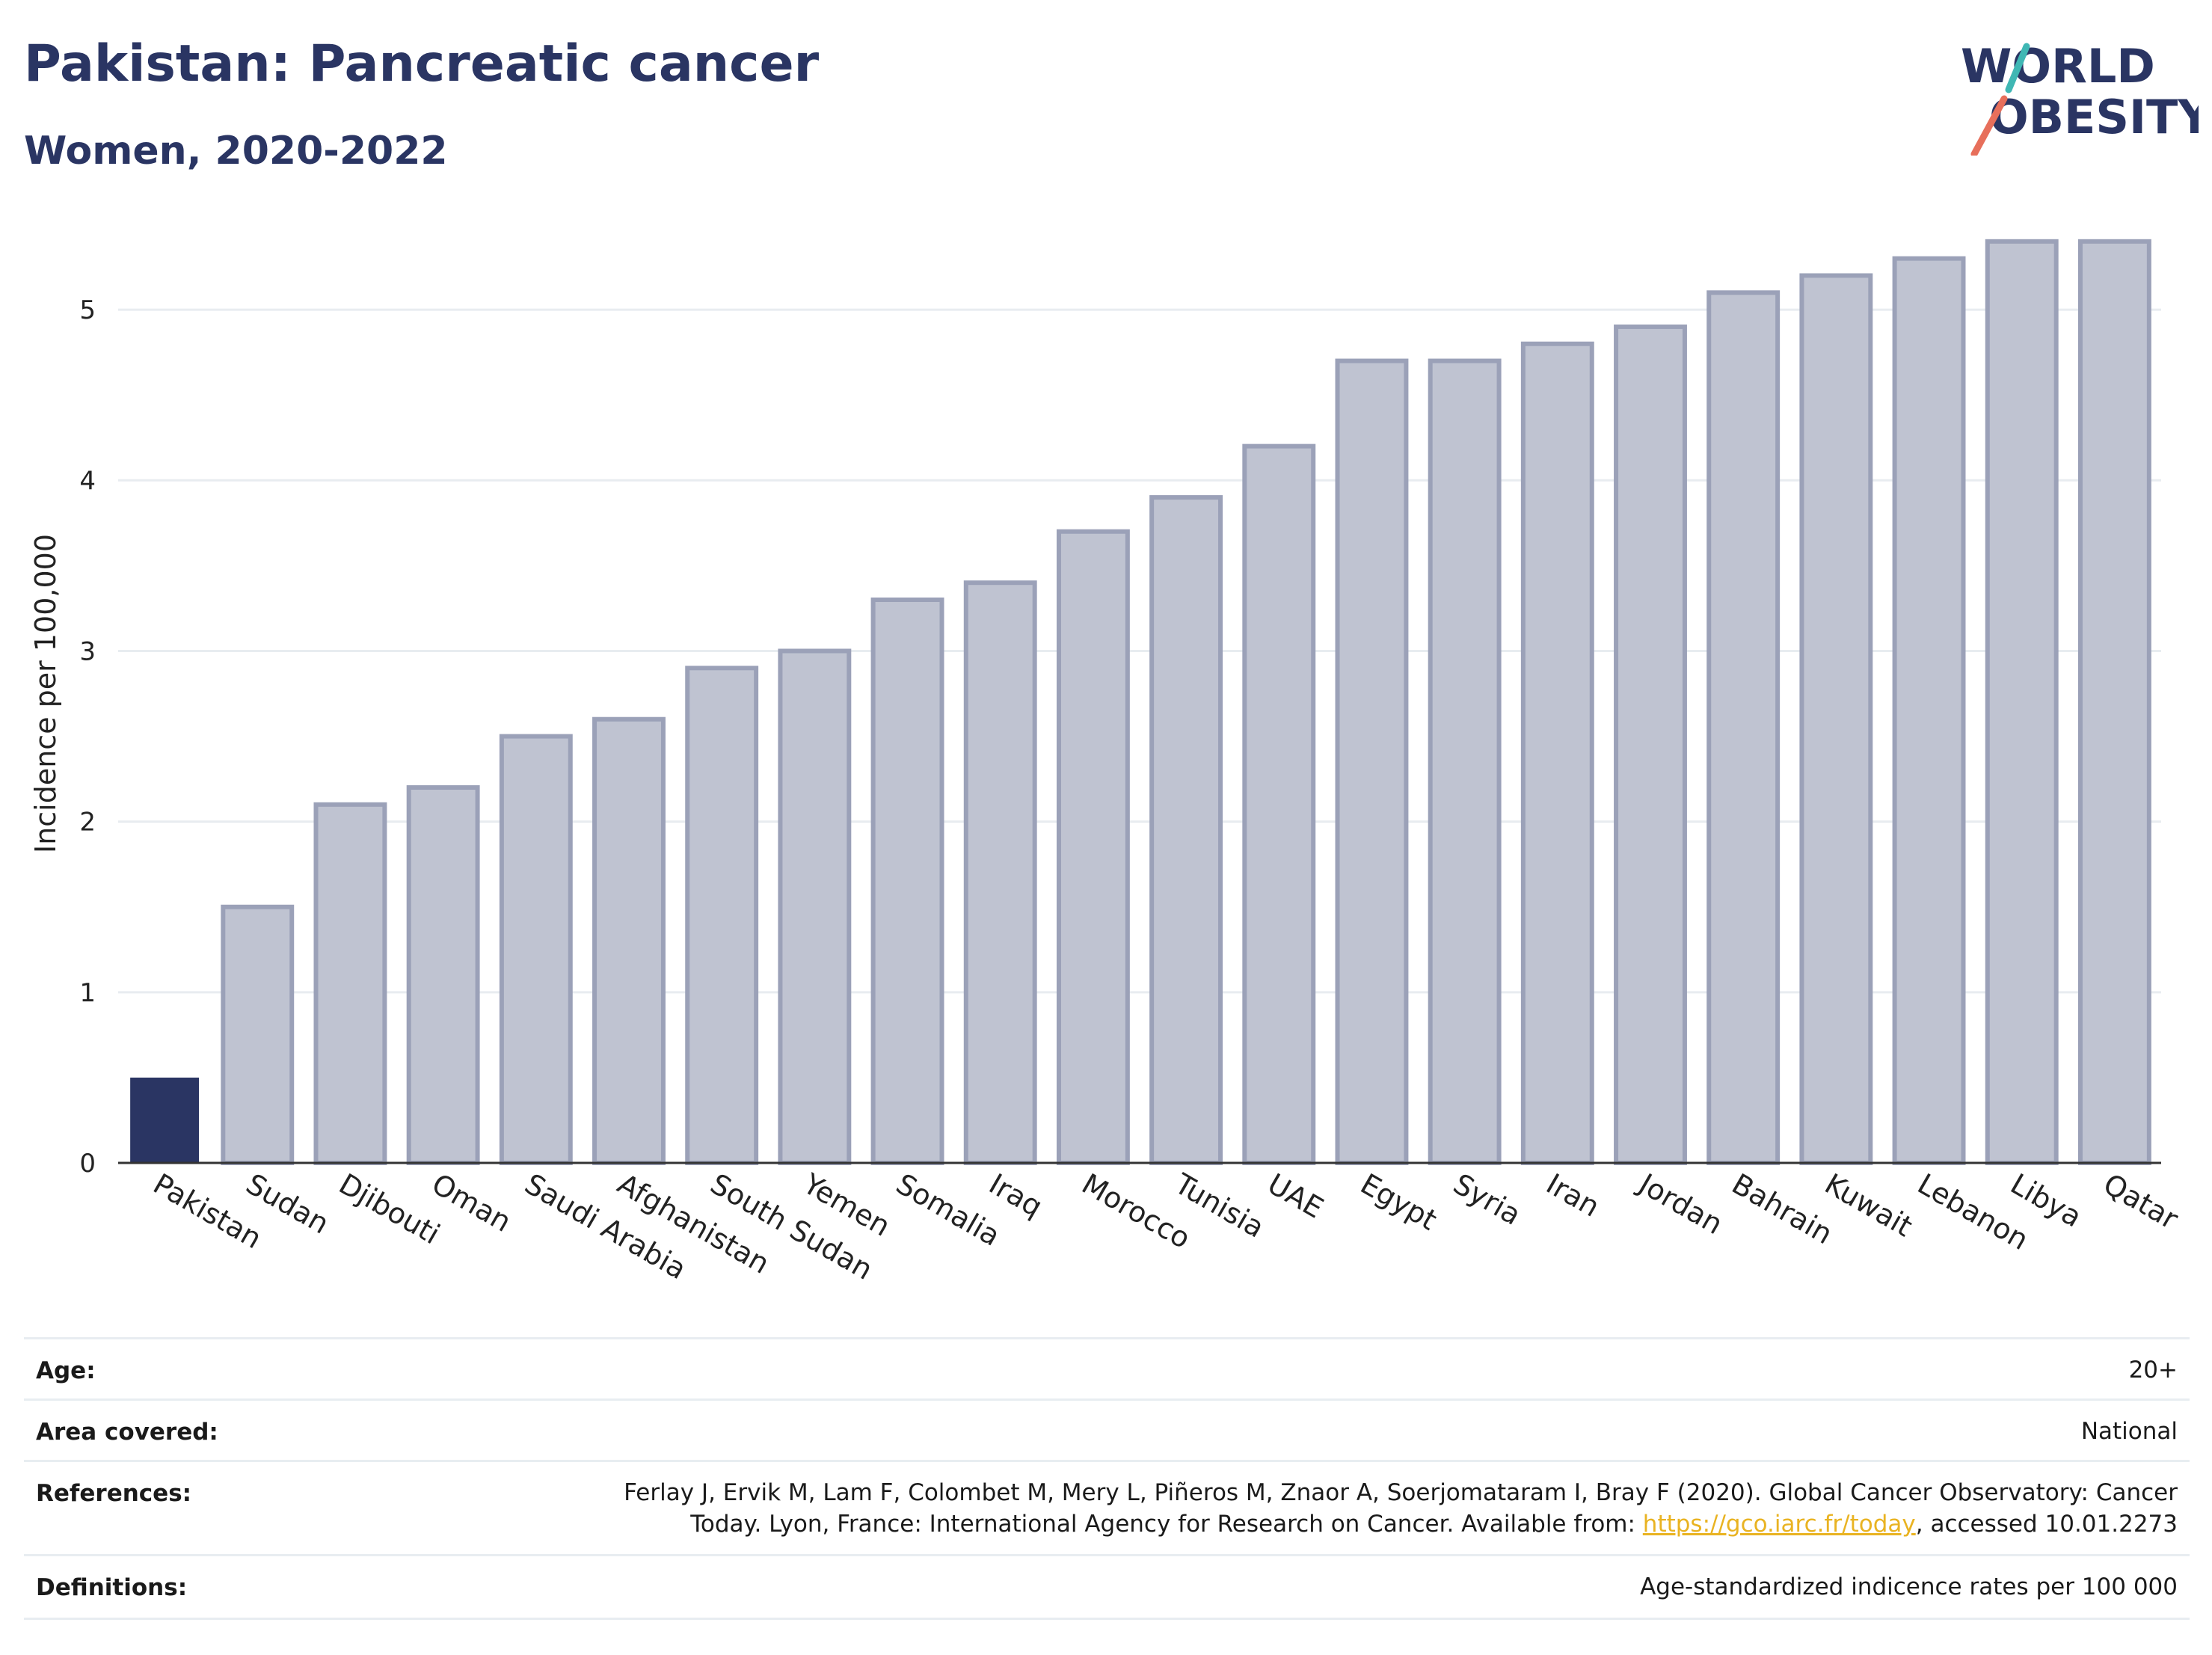 The height and width of the screenshot is (1655, 2212). I want to click on chart-title: Pakistan: Pancreatic cancer, so click(422, 63).